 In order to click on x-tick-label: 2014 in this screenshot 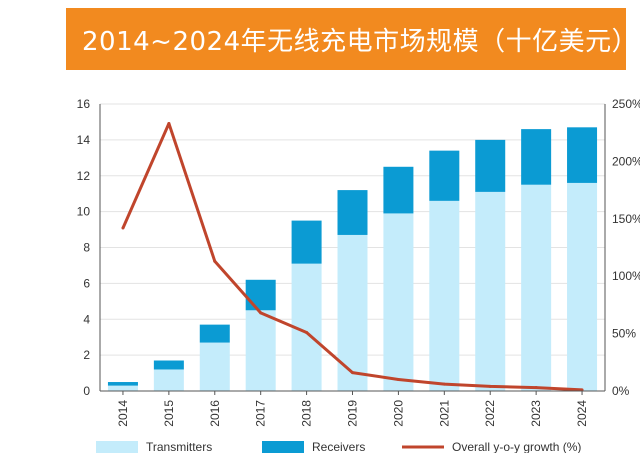, I will do `click(123, 413)`.